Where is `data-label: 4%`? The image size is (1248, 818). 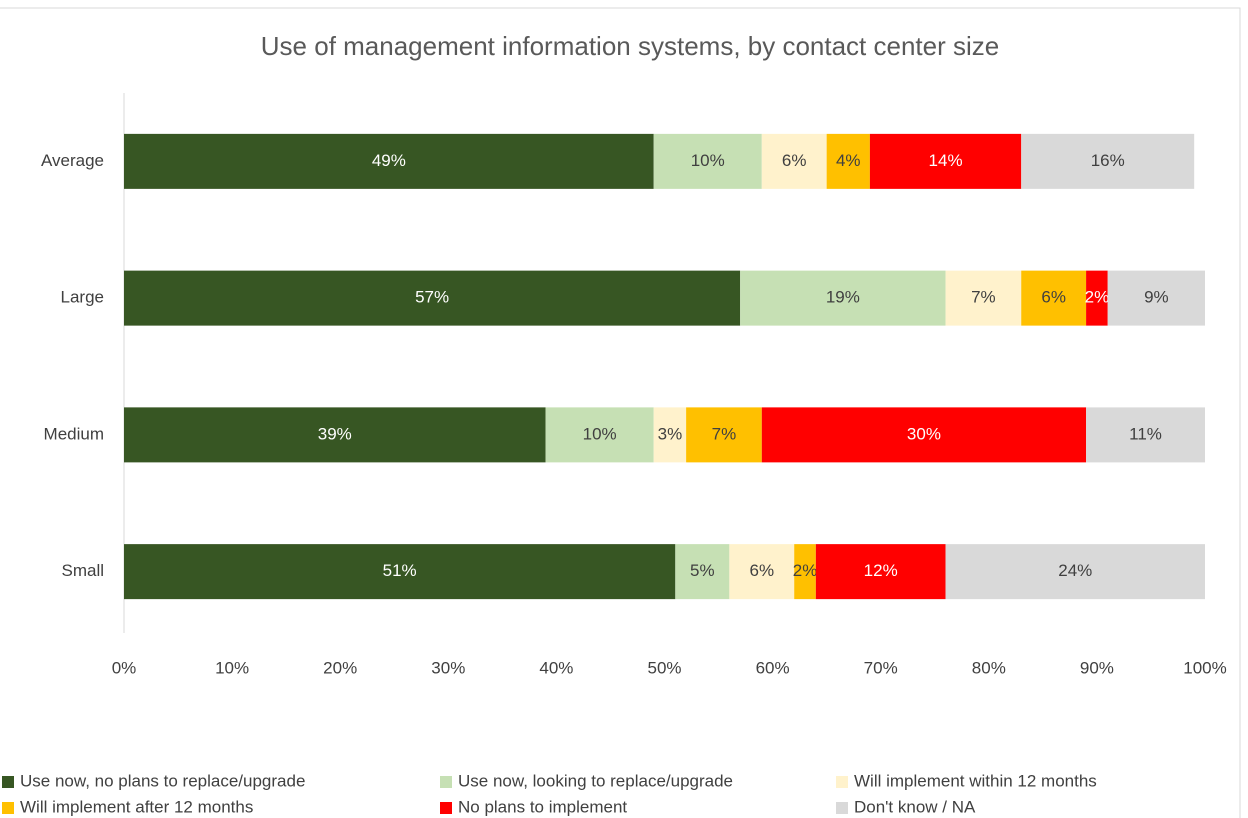 data-label: 4% is located at coordinates (848, 160).